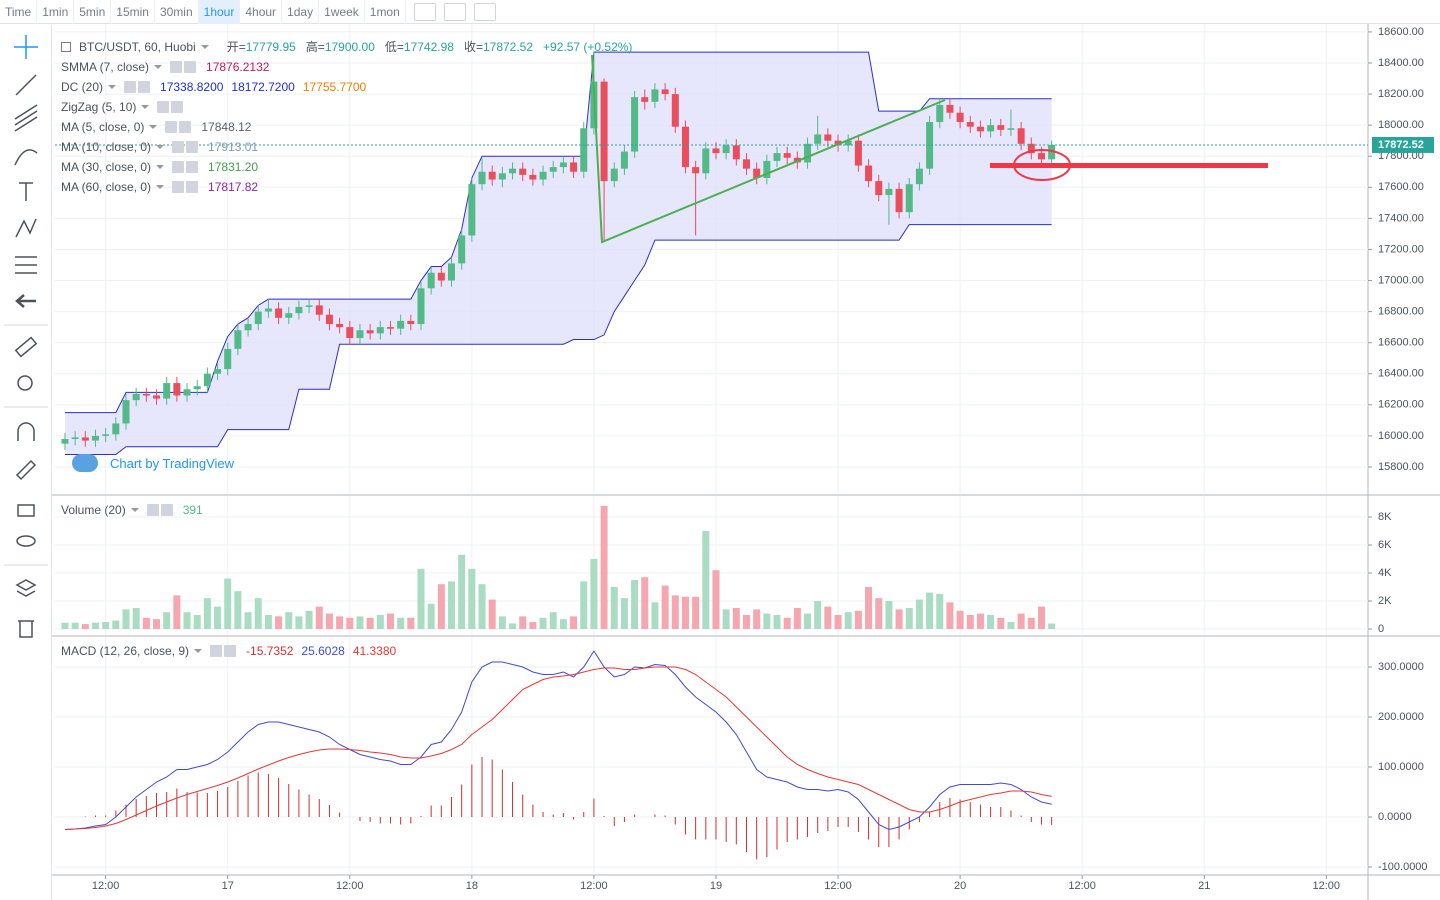  I want to click on screenshot-button, so click(484, 11).